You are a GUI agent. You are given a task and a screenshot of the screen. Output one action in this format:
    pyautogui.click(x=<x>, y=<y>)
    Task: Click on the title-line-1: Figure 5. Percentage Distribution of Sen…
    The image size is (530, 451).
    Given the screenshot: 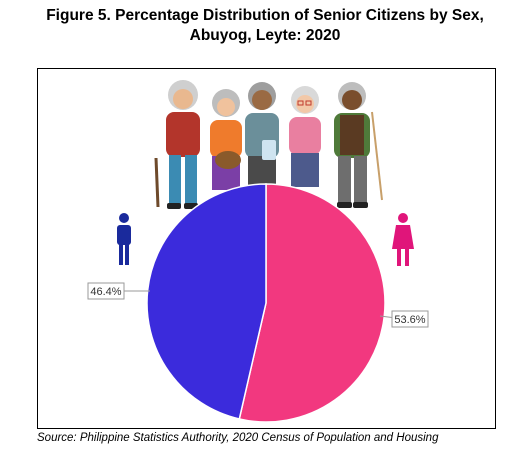 What is the action you would take?
    pyautogui.click(x=265, y=15)
    